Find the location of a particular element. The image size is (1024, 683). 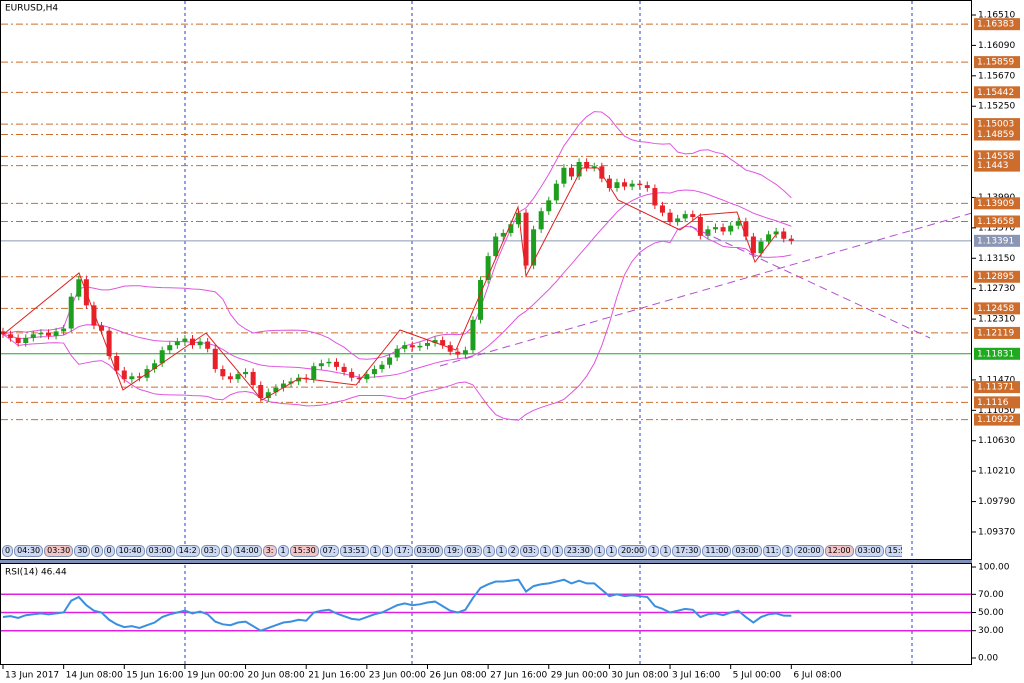

rsi-title: RSI(14) 46.44 is located at coordinates (36, 573).